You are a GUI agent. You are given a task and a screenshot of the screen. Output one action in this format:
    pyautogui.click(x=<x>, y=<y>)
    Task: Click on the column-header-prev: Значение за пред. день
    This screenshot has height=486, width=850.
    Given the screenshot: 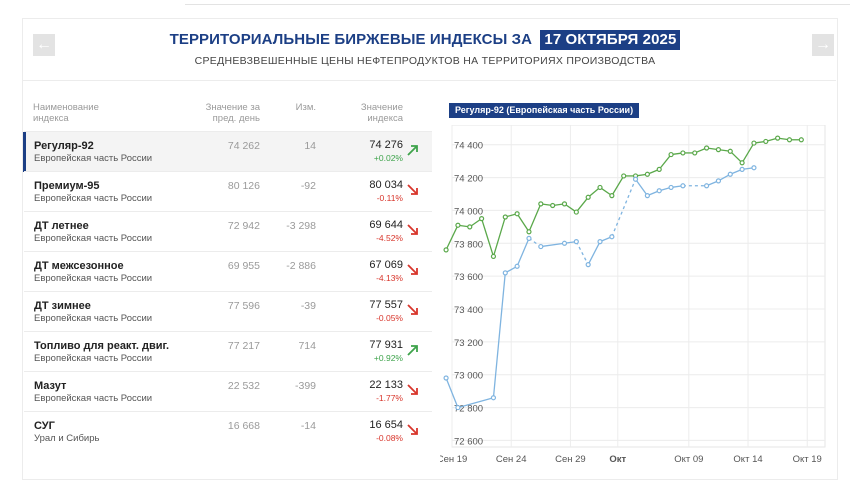 What is the action you would take?
    pyautogui.click(x=232, y=113)
    